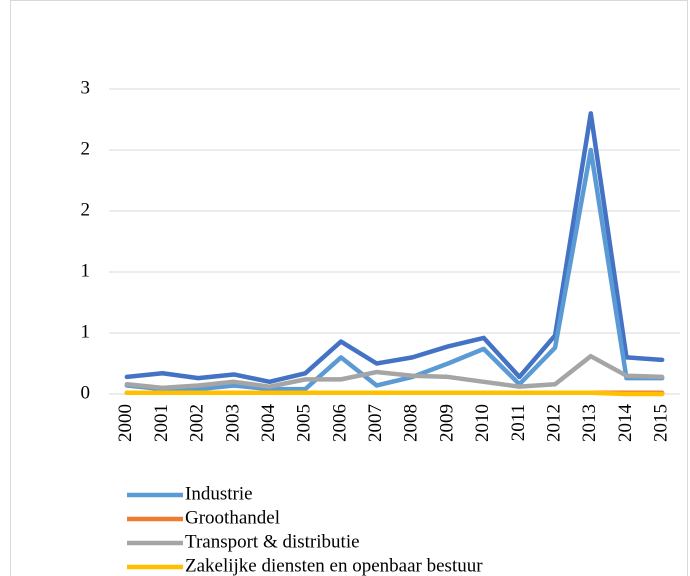  Describe the element at coordinates (446, 423) in the screenshot. I see `x-tick-label: 2009` at that location.